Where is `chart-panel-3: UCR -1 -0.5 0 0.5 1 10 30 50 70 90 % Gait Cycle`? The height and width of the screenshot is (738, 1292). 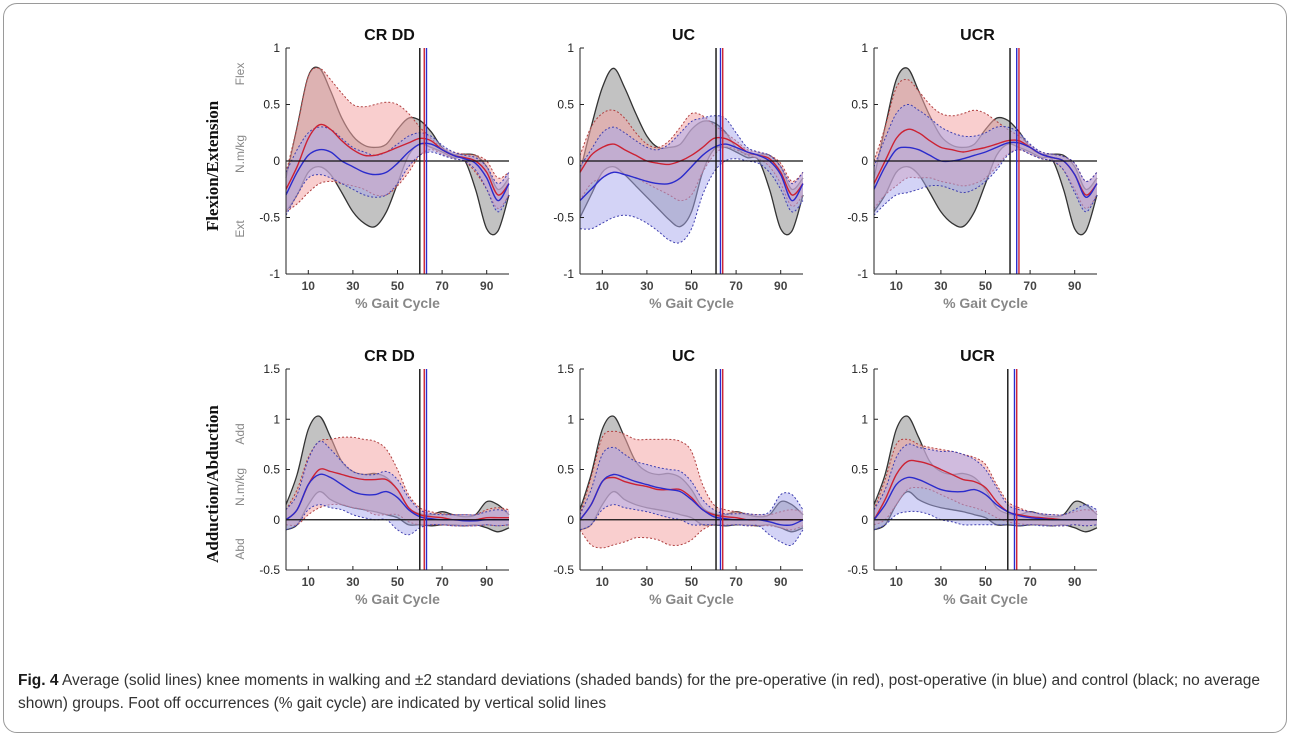 chart-panel-3: UCR -1 -0.5 0 0.5 1 10 30 50 70 90 % Gait Cycle is located at coordinates (972, 169).